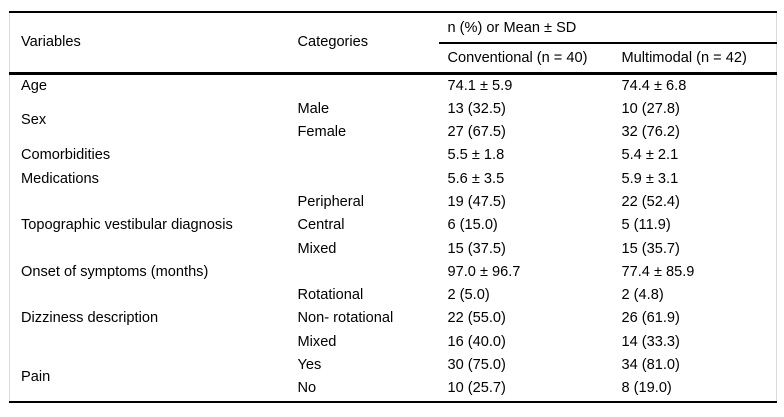 The image size is (784, 417). I want to click on table-row: Age 74.1 ± 5.9 74.4 ± 6.8, so click(393, 85).